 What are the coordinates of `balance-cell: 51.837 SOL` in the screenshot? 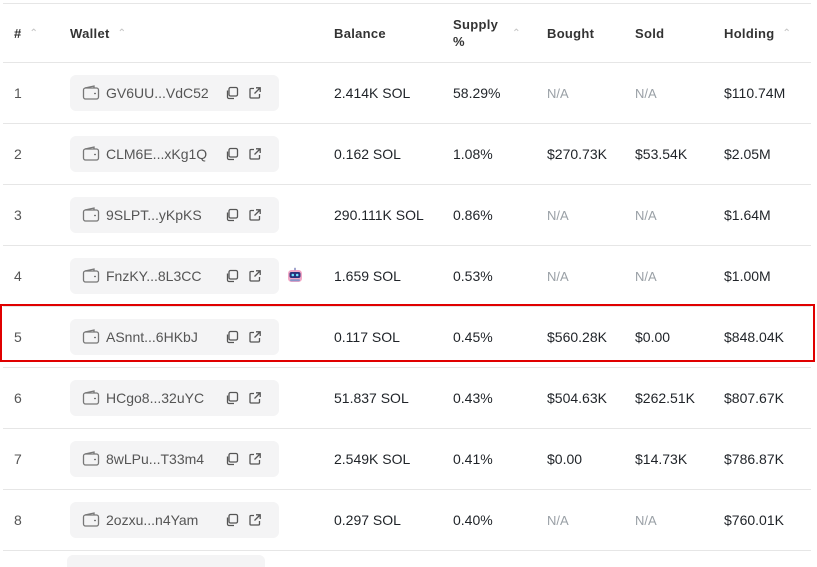 It's located at (371, 398).